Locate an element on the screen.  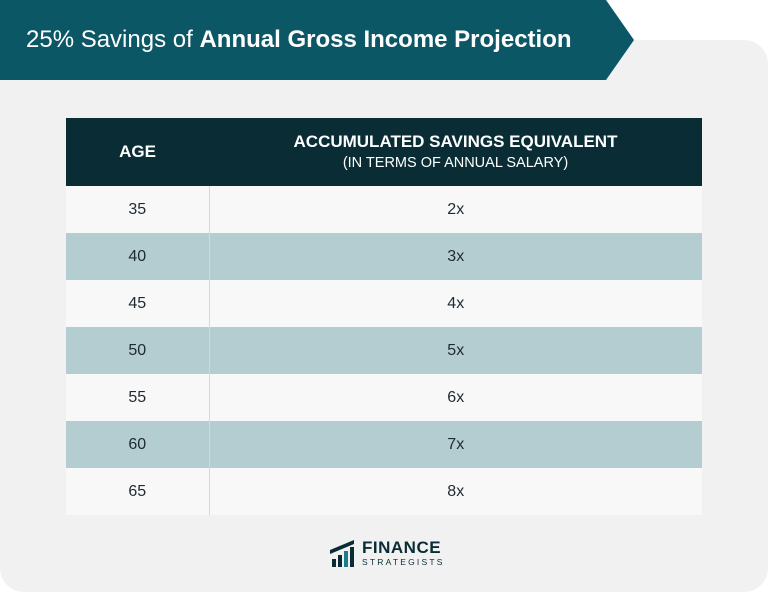
logo-subtitle: STRATEGISTS is located at coordinates (403, 562).